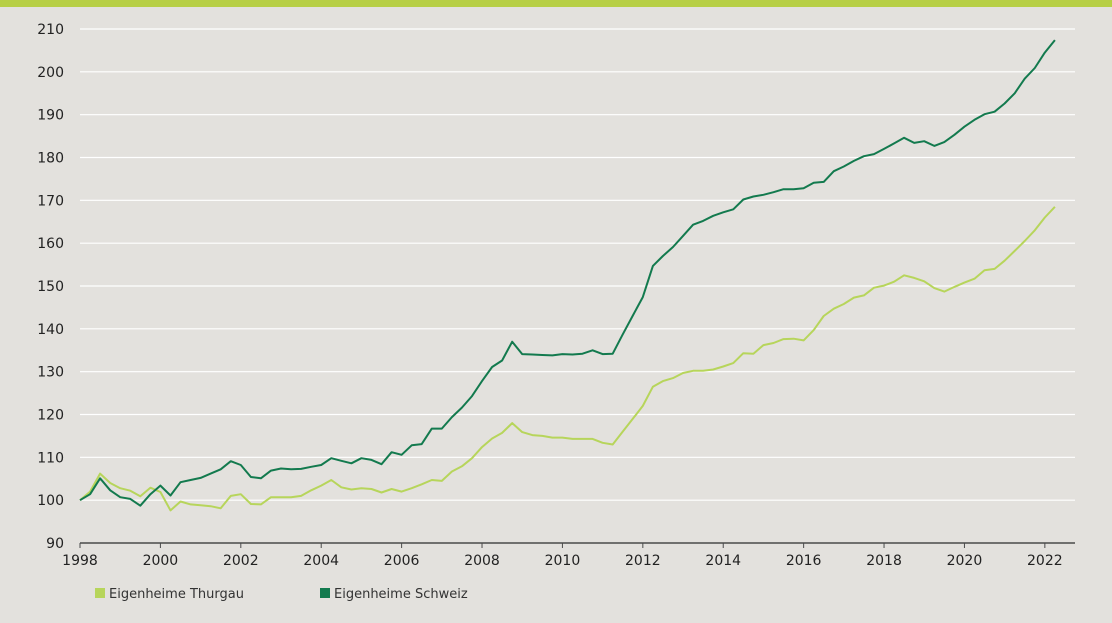  What do you see at coordinates (50, 458) in the screenshot?
I see `y-tick-label: 110` at bounding box center [50, 458].